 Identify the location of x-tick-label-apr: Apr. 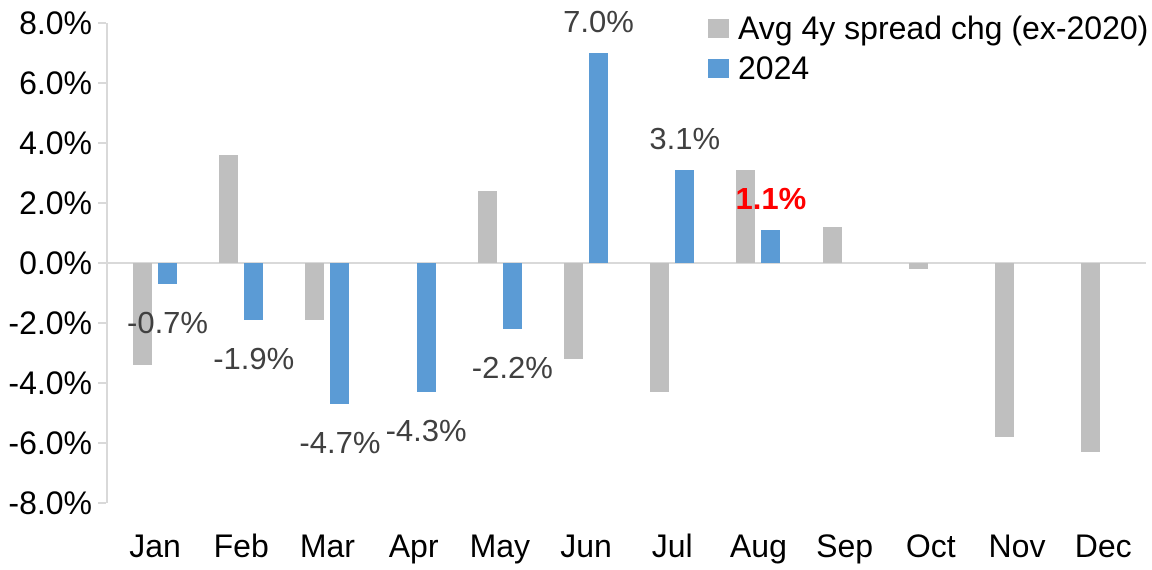
(413, 546).